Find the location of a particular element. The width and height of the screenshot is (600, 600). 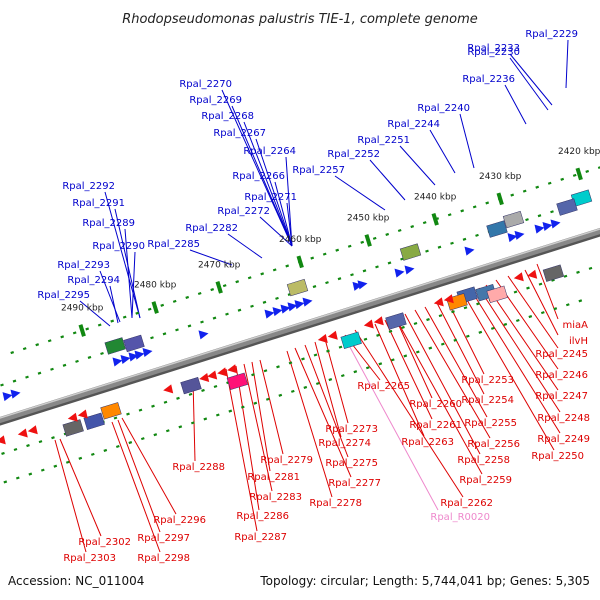

gene-label: Rpal_2297 is located at coordinates (163, 538).